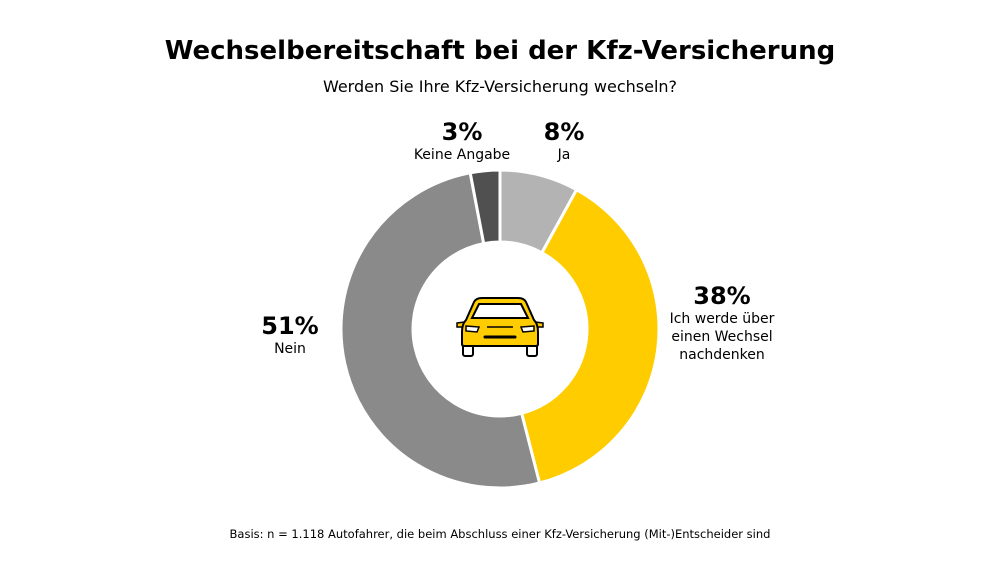 This screenshot has height=563, width=1000. What do you see at coordinates (564, 155) in the screenshot?
I see `category-label: Ja` at bounding box center [564, 155].